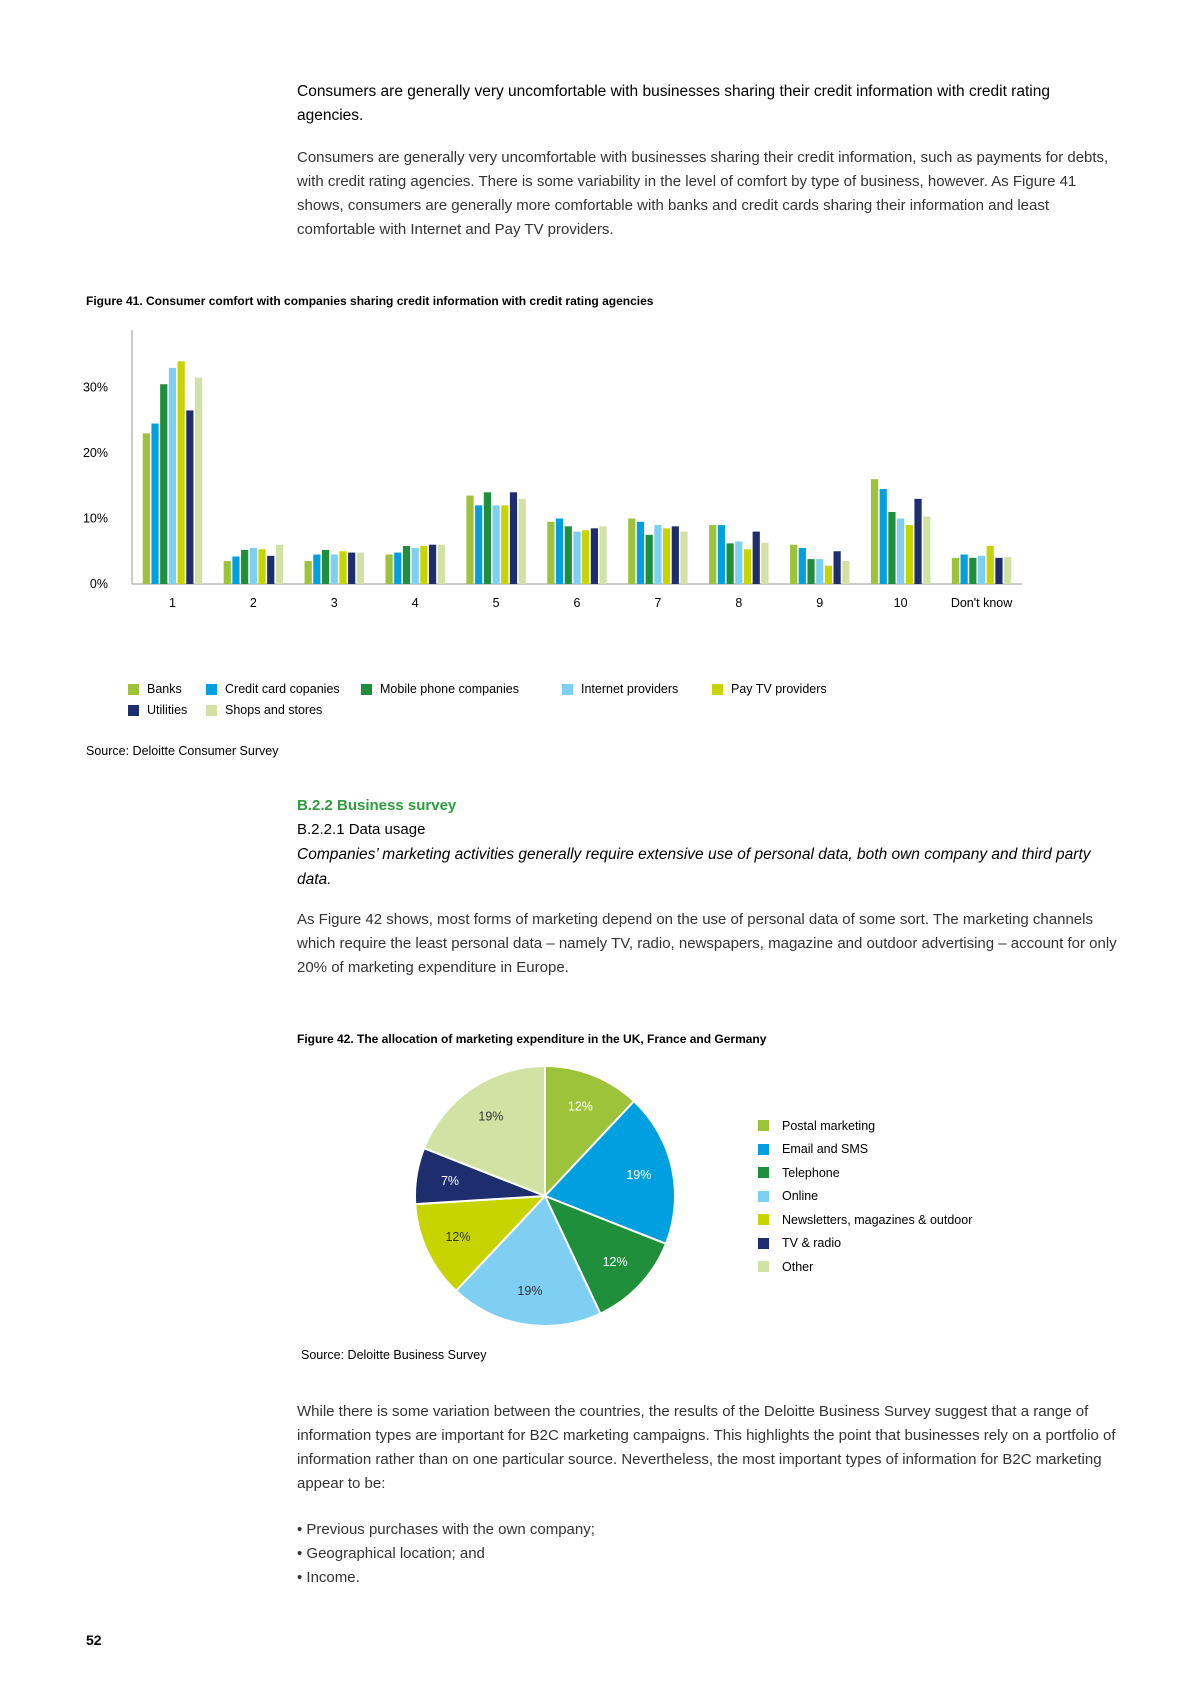 This screenshot has width=1191, height=1684. What do you see at coordinates (377, 805) in the screenshot?
I see `section-heading: B.2.2 Business survey` at bounding box center [377, 805].